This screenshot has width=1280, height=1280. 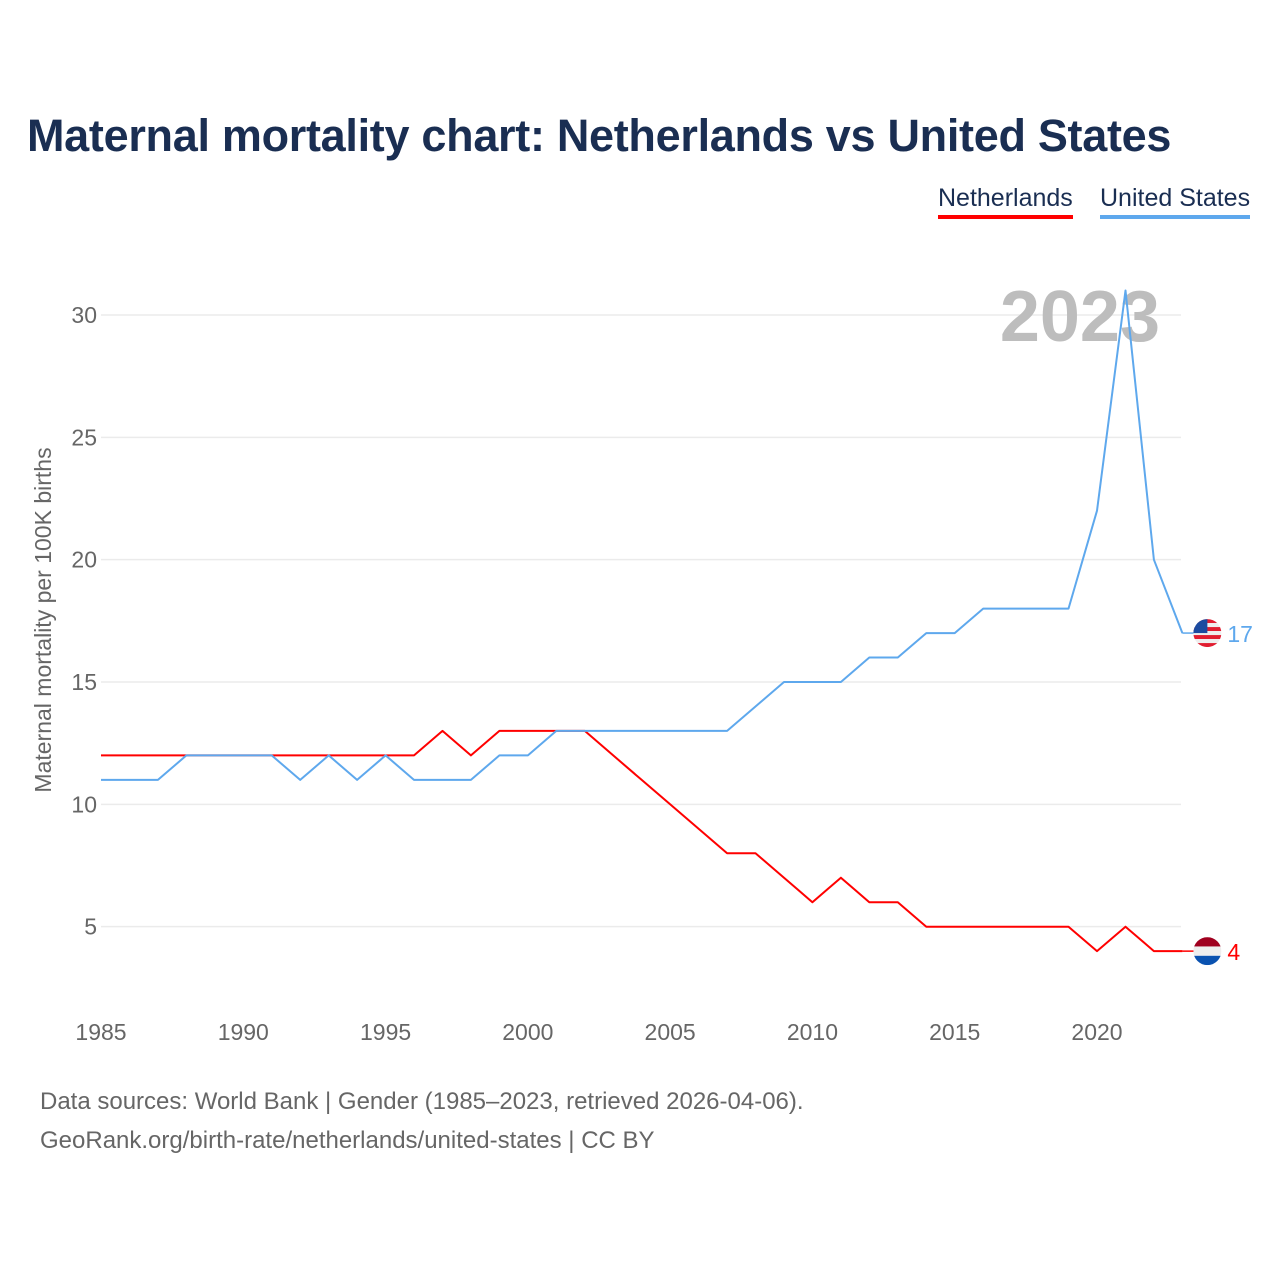 I want to click on y-tick-label: 10, so click(x=84, y=804).